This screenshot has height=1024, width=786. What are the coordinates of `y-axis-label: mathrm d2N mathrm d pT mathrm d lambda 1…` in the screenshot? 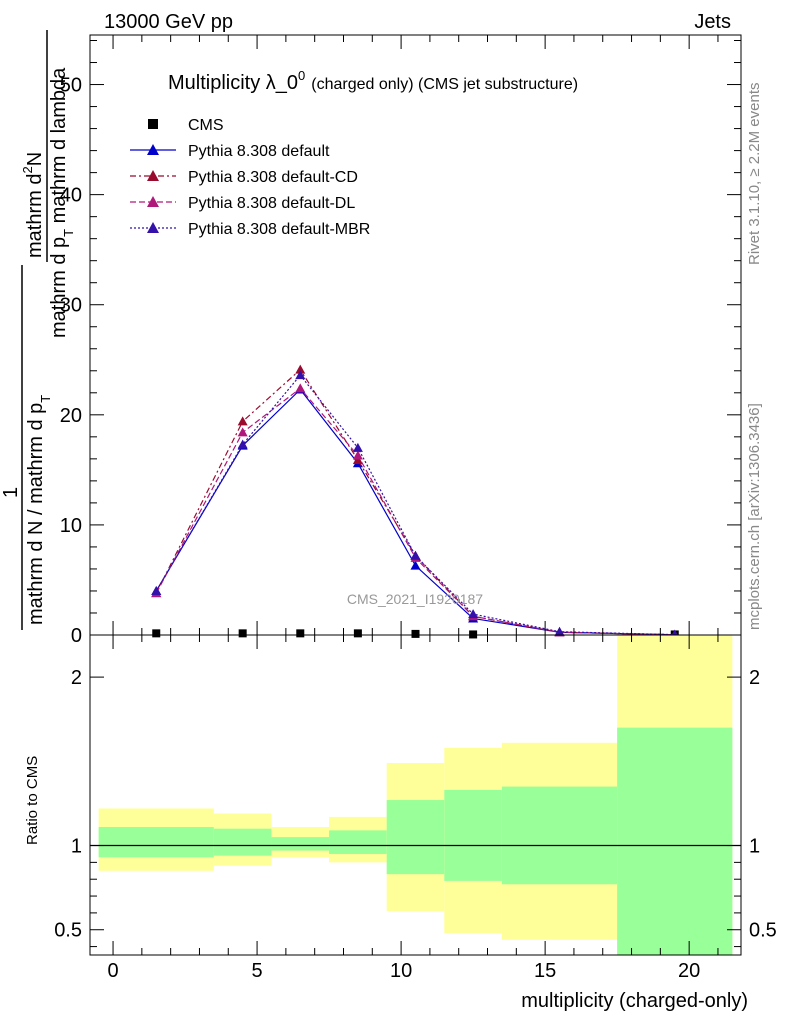 It's located at (38, 330).